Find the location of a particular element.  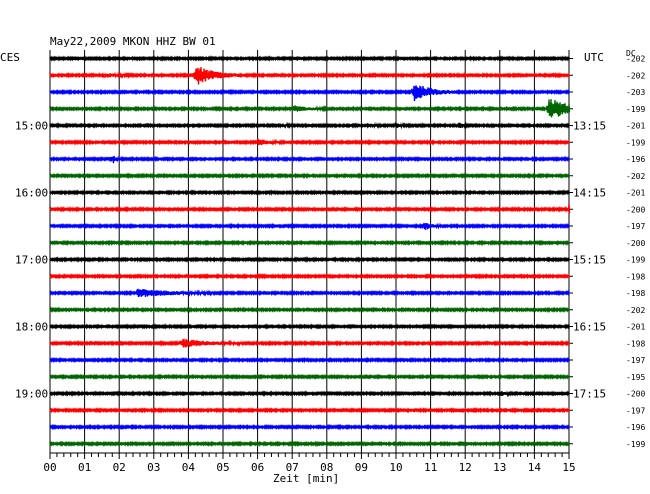

local-hour-label: 18:00 is located at coordinates (31, 327).